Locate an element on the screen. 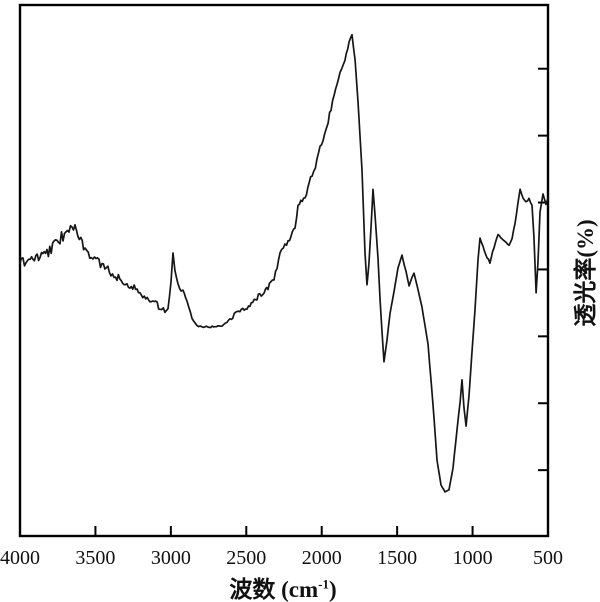 This screenshot has width=600, height=602. y-axis-title: 透光率(%) is located at coordinates (585, 273).